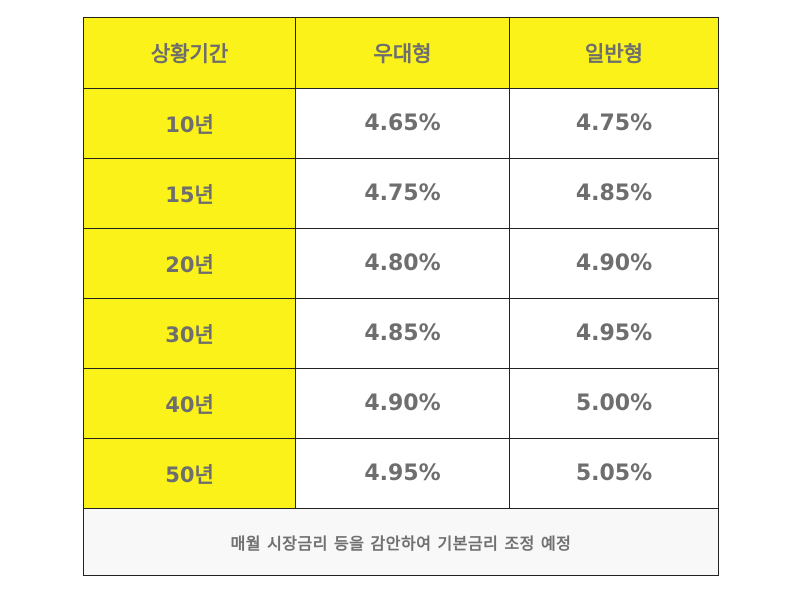  Describe the element at coordinates (189, 473) in the screenshot. I see `period-cell: 50년` at that location.